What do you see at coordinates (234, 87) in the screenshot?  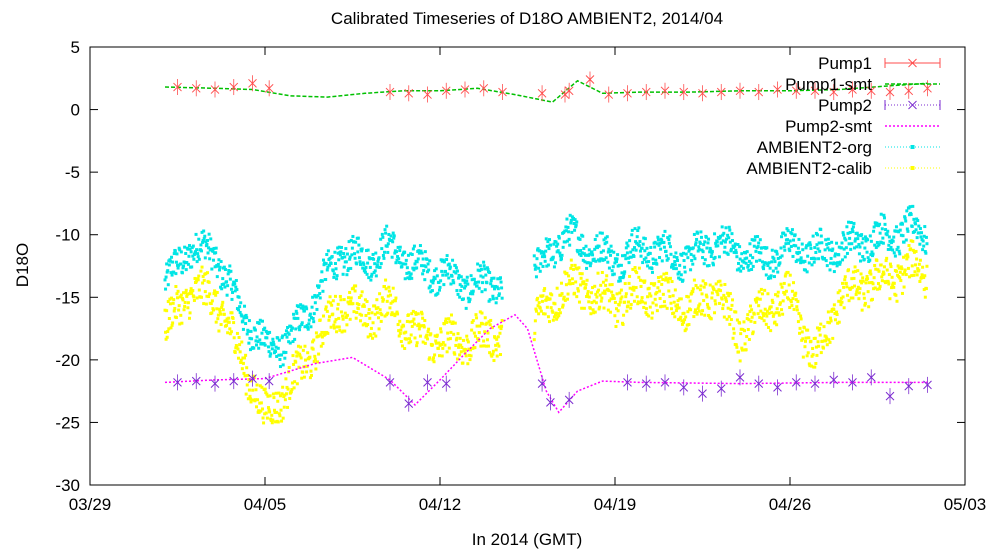 I see `data-point-cross` at bounding box center [234, 87].